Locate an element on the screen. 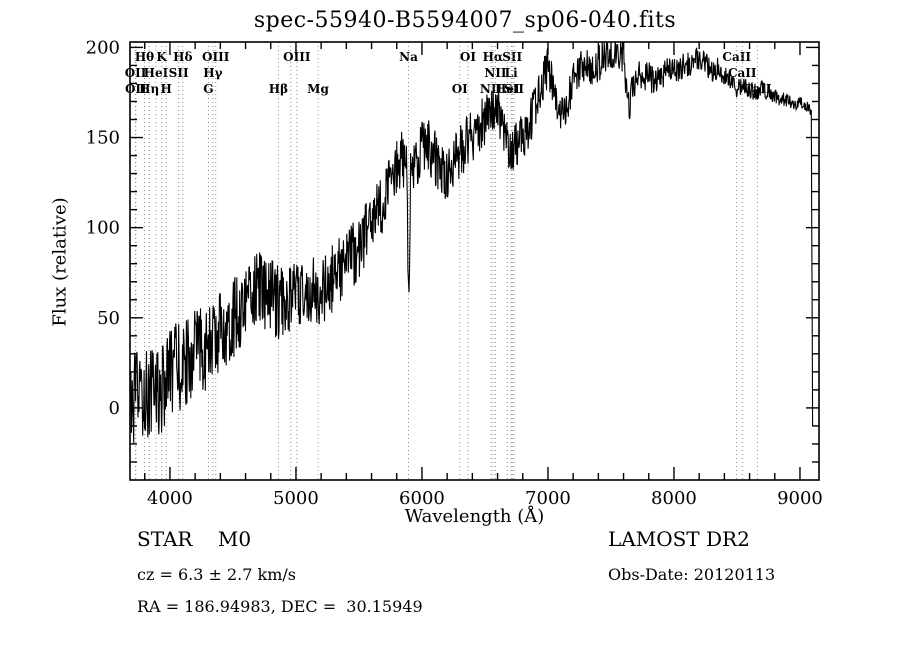  spectral-line-label: K is located at coordinates (161, 57).